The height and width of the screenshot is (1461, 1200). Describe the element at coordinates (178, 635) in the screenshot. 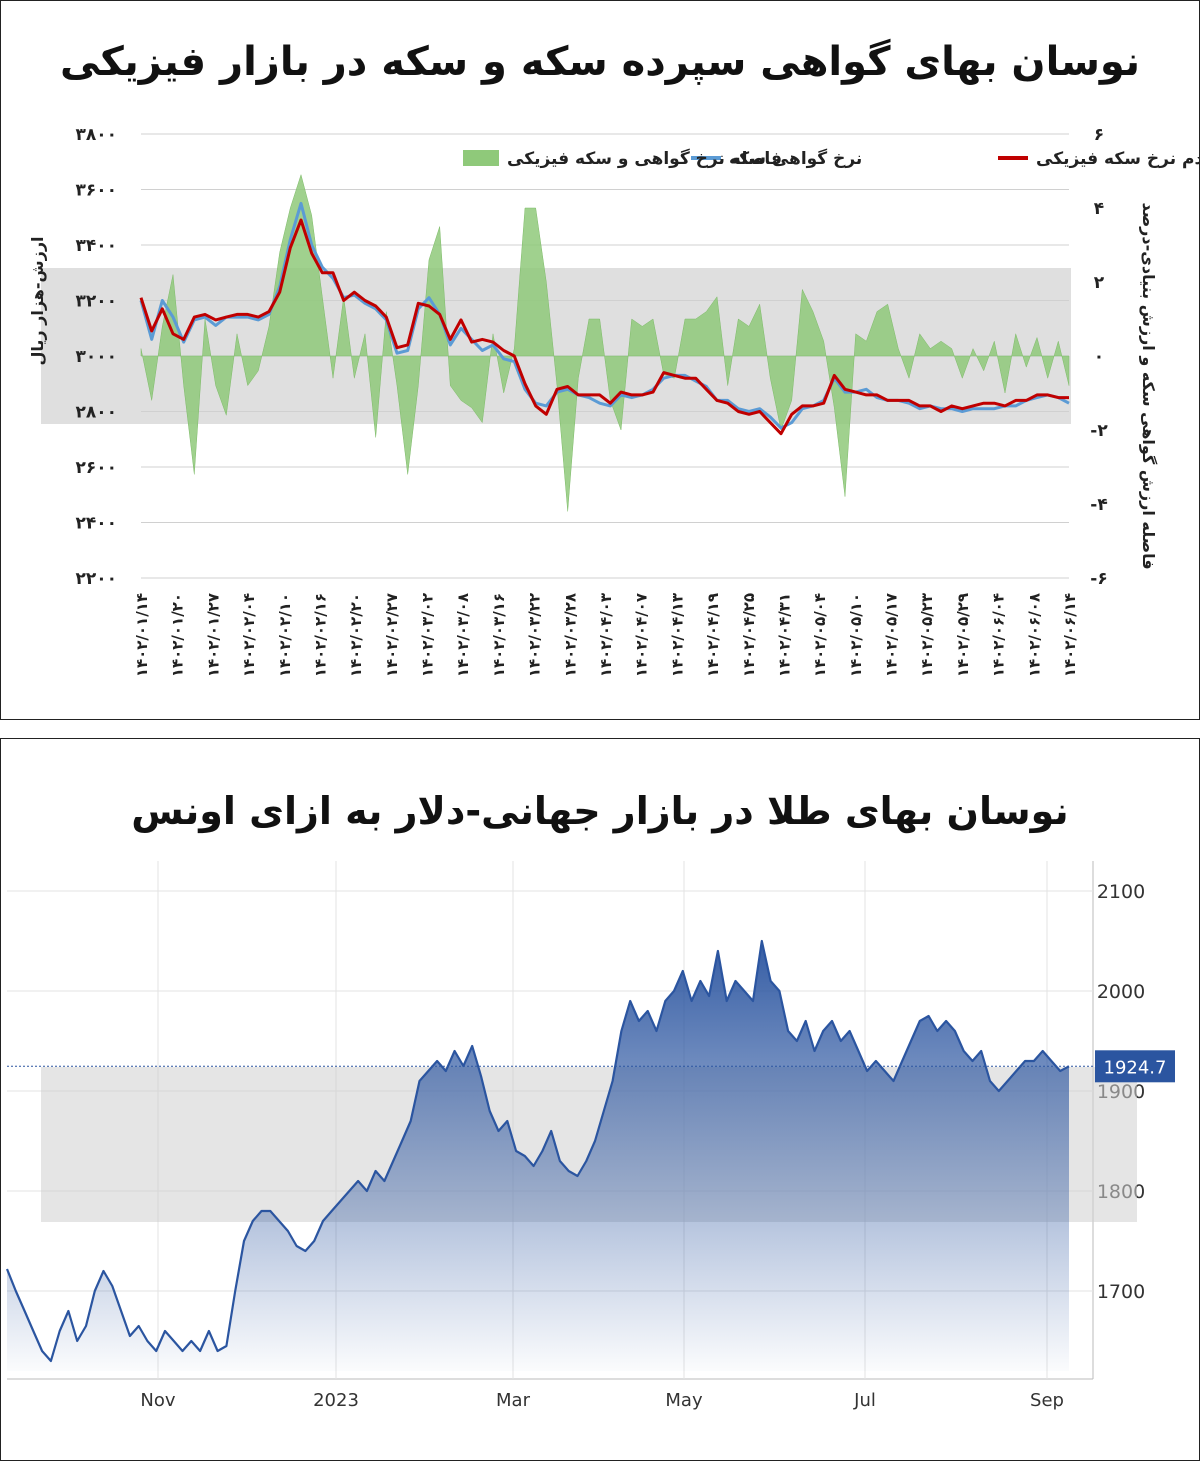

I see `chart1-x-tick: ۱۴۰۲/۰۱/۲۰` at that location.